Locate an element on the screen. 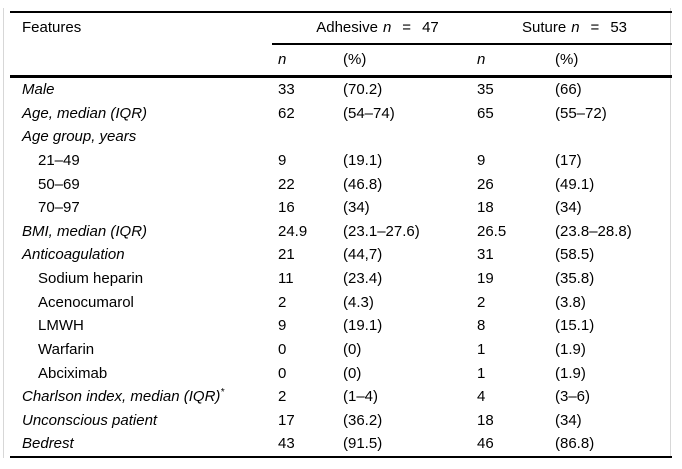  table-row: Sodium heparin 11 (23.4) 19 (35.8) is located at coordinates (341, 279).